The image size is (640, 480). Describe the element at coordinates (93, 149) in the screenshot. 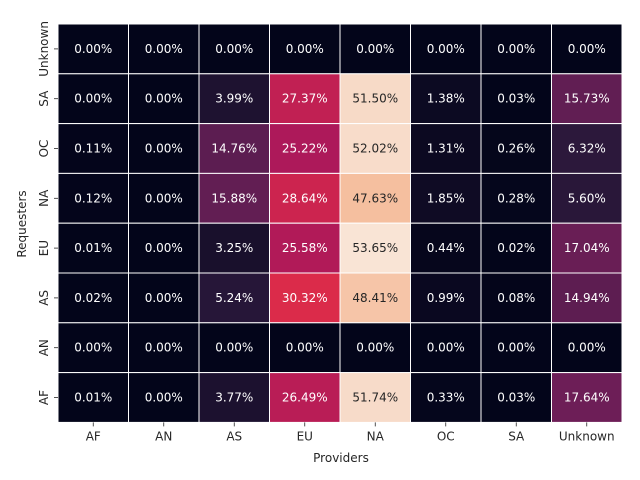

I see `cell-value-label: 0.11%` at that location.